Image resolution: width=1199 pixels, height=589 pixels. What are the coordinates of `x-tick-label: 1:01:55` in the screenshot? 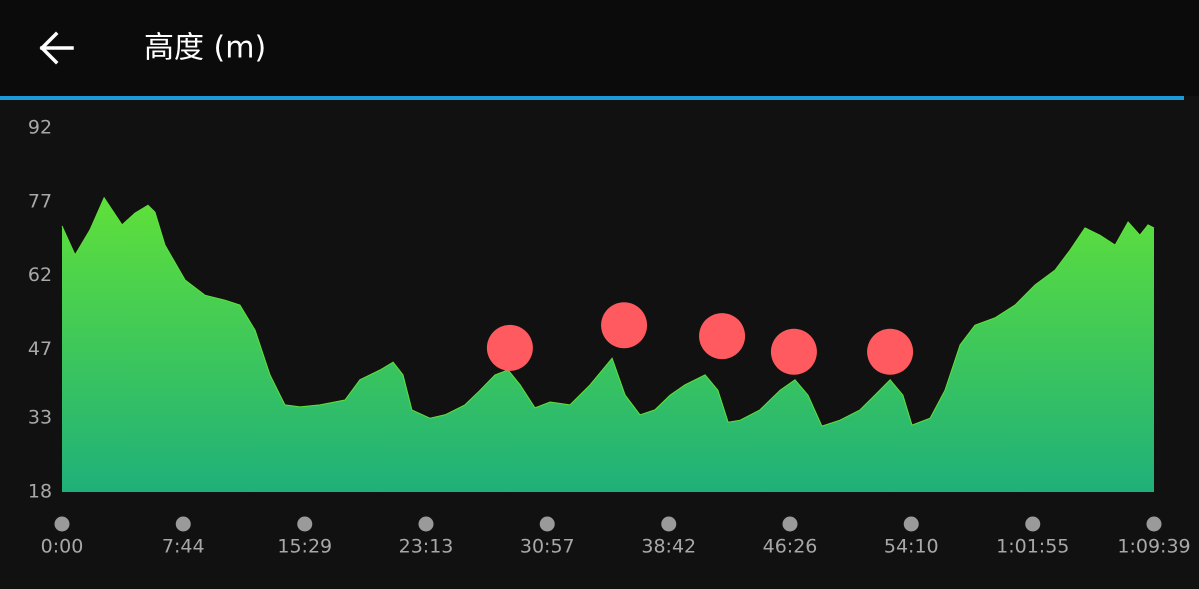 It's located at (1032, 547).